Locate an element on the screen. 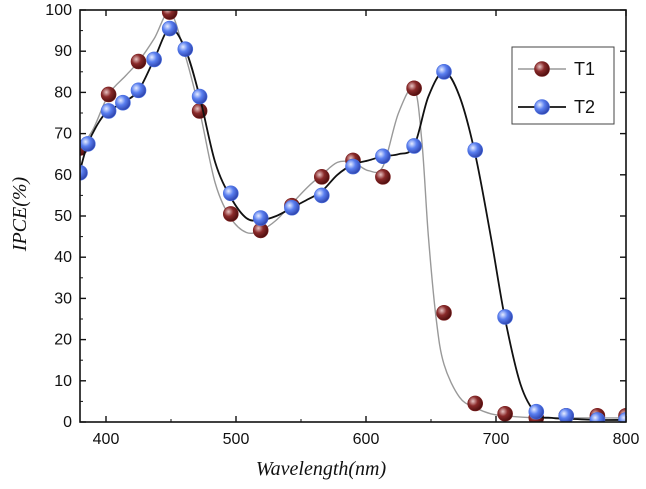  y-tick-label: 10 is located at coordinates (63, 381).